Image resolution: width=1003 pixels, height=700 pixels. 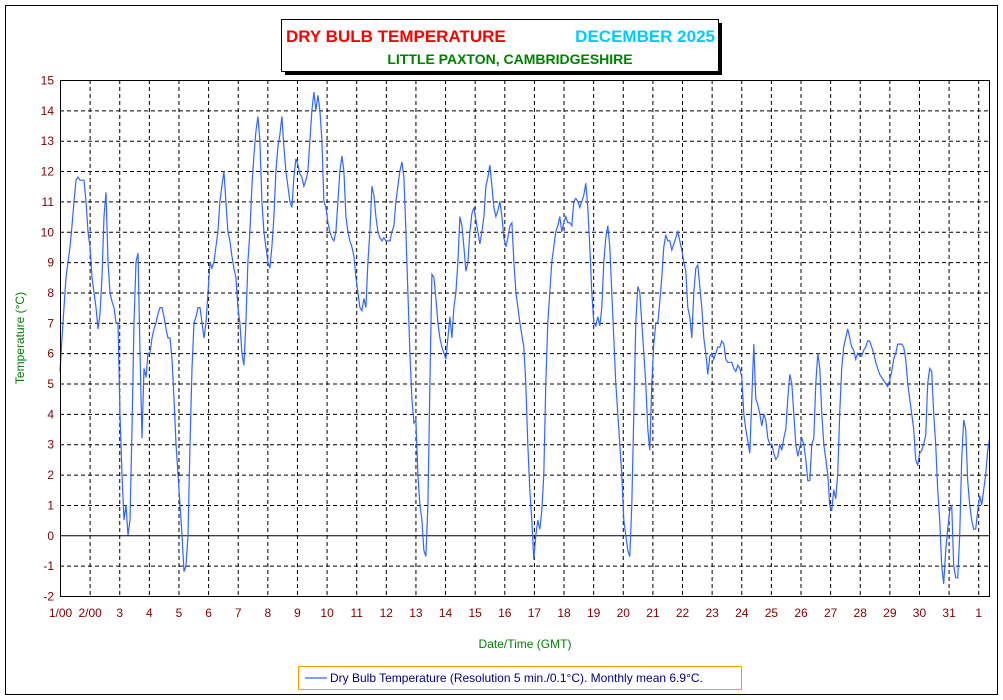 I want to click on x-tick-label: 15, so click(x=476, y=613).